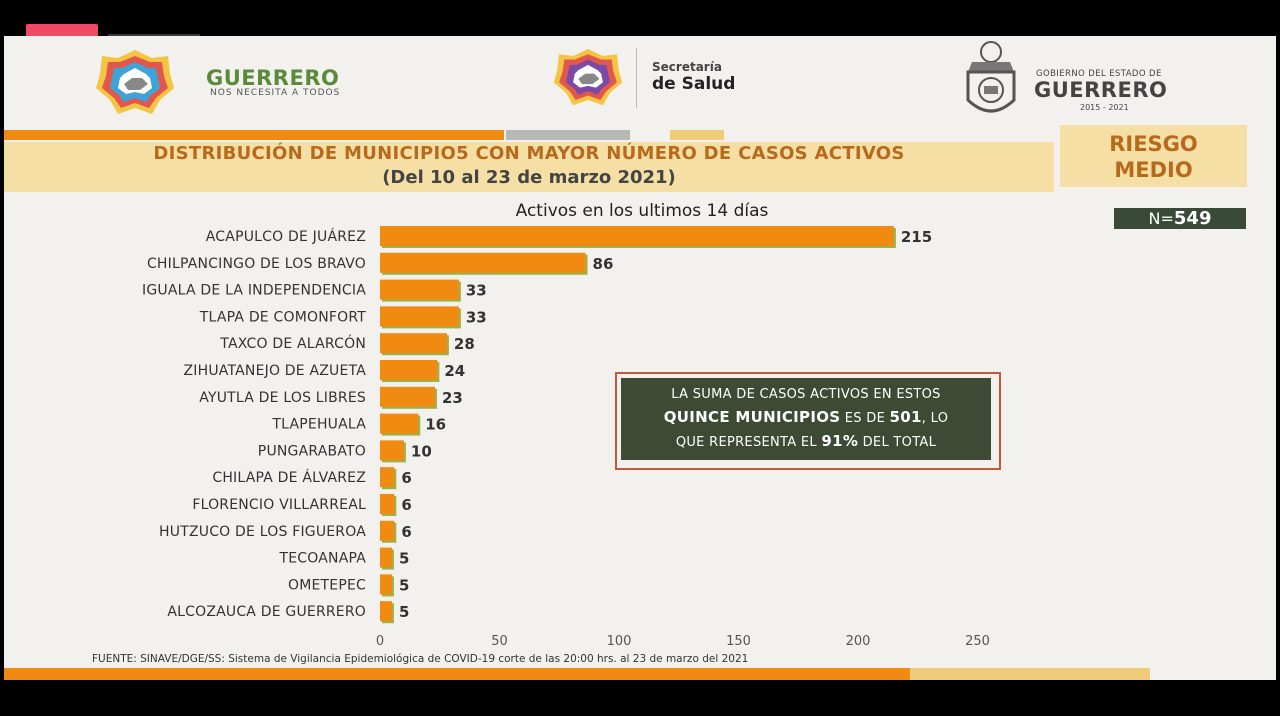  Describe the element at coordinates (1099, 74) in the screenshot. I see `gobierno-label: GOBIERNO DEL ESTADO DE` at that location.